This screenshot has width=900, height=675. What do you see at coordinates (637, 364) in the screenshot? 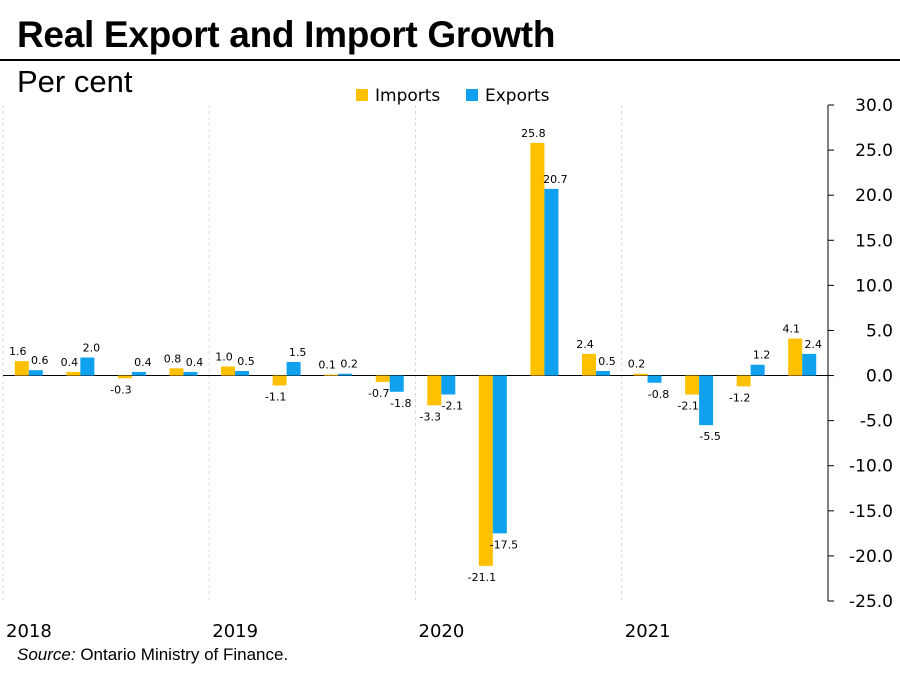
I see `imports-data-label: 0.2` at bounding box center [637, 364].